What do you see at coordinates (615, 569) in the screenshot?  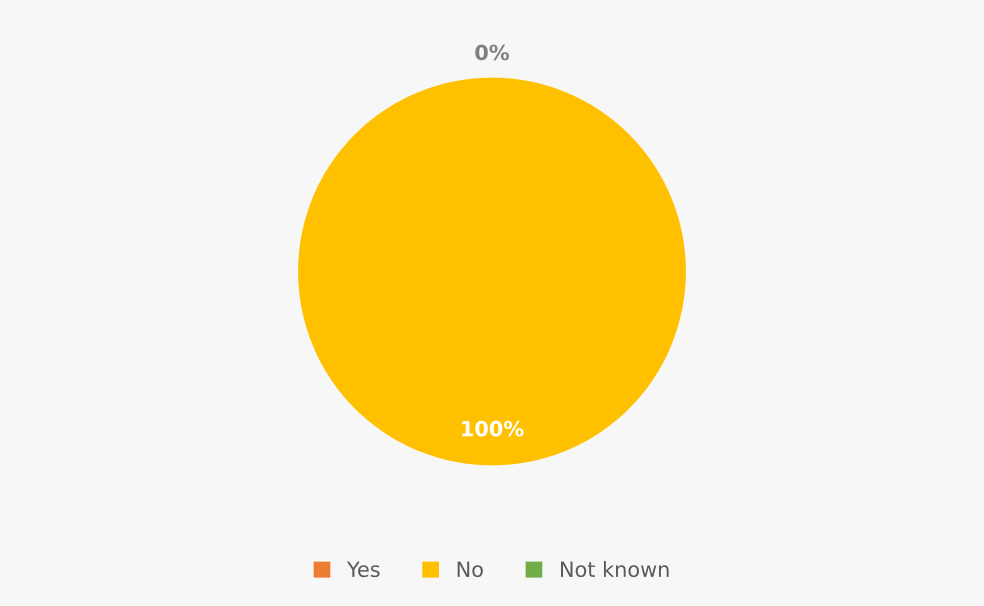 I see `legend-label: Not known` at bounding box center [615, 569].